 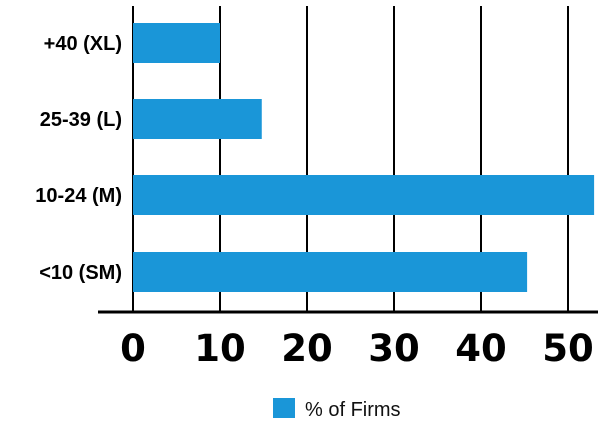 I want to click on category-label: 25-39 (L), so click(x=81, y=120).